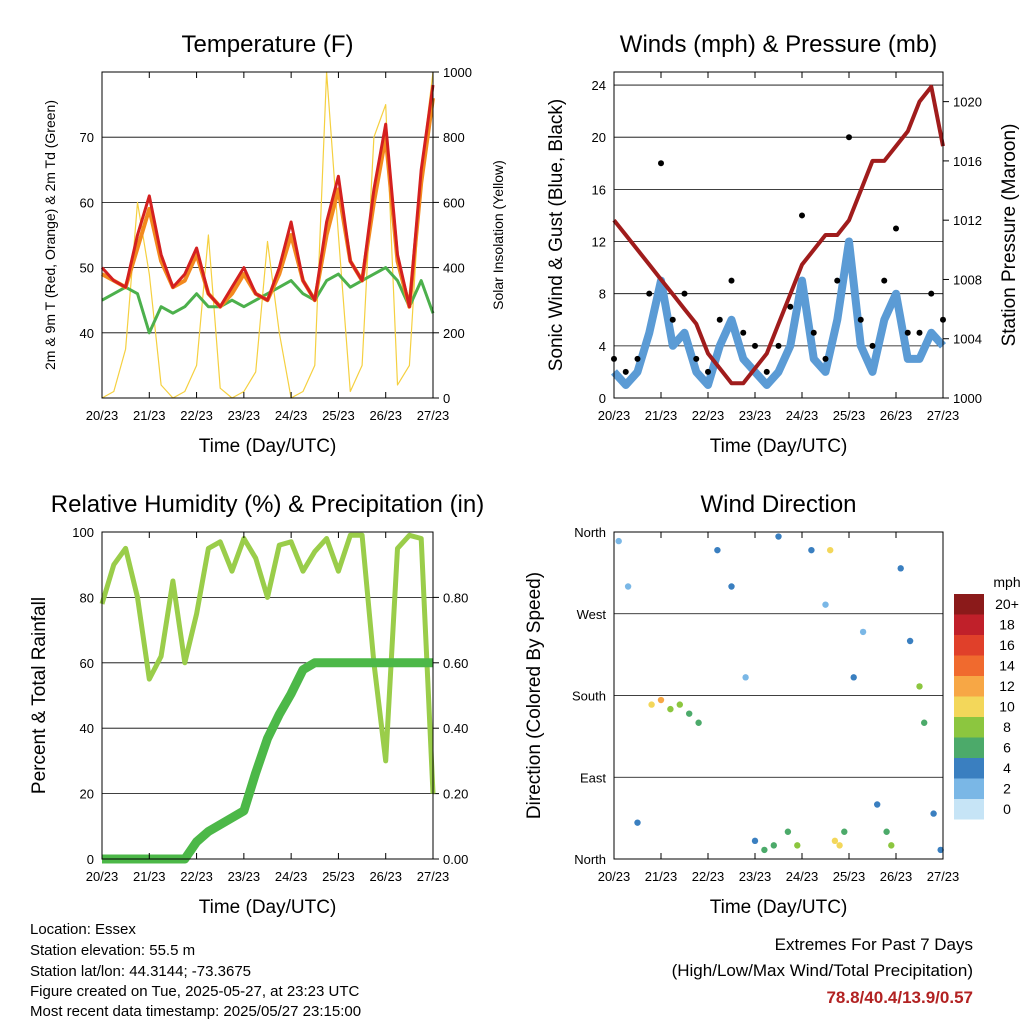 Image resolution: width=1024 pixels, height=1024 pixels. I want to click on chart-title: Winds (mph) & Pressure (mb), so click(778, 44).